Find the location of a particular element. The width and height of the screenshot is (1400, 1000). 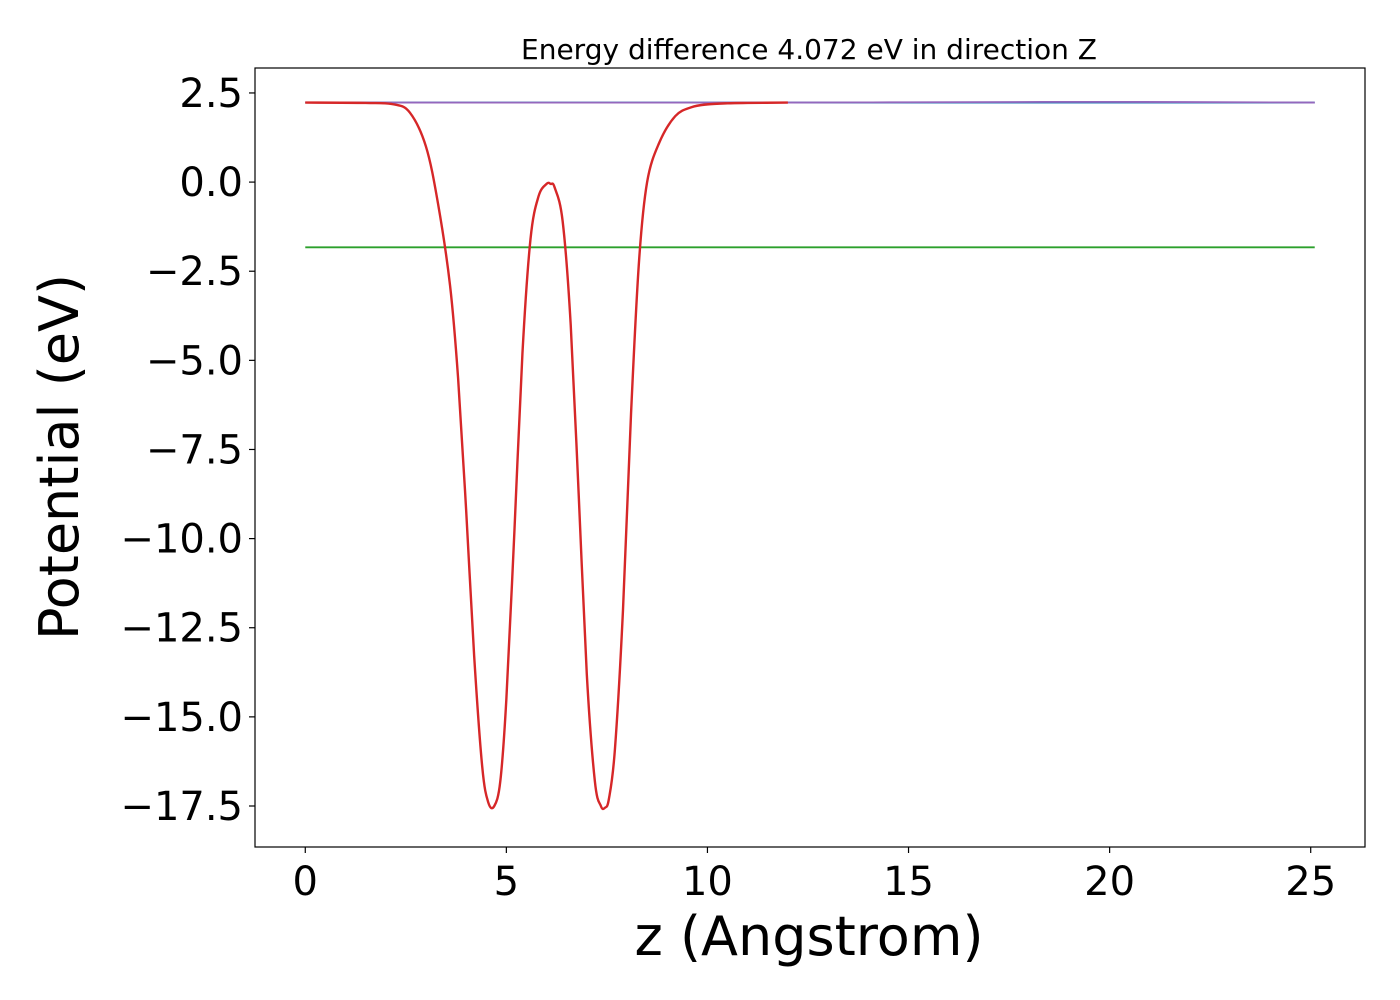

x-tick-label: 25 is located at coordinates (1310, 882).